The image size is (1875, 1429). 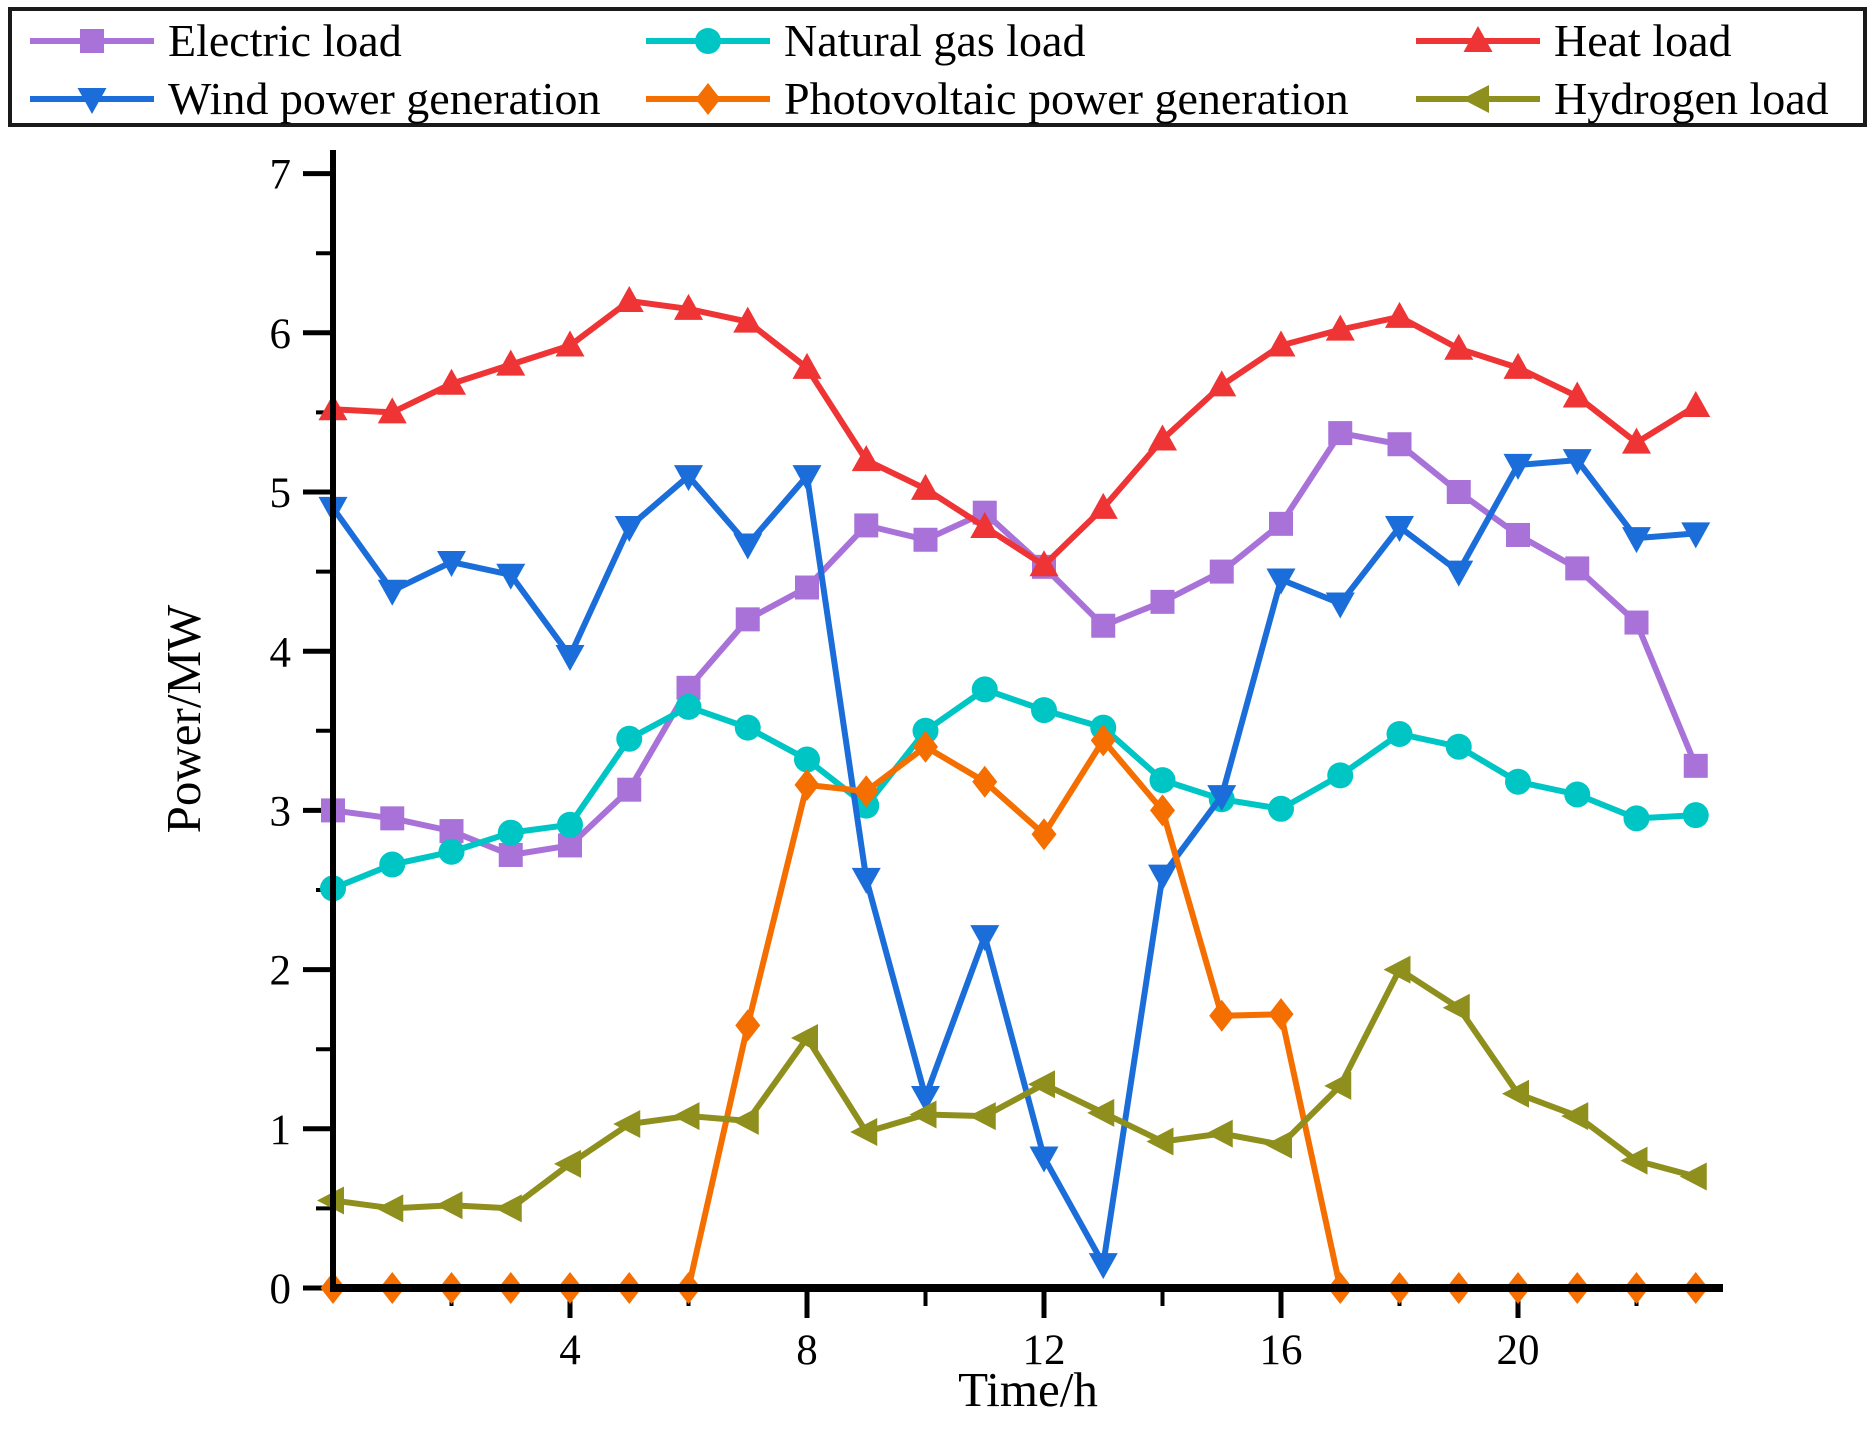 I want to click on electric-load-legend-marker, so click(x=92, y=41).